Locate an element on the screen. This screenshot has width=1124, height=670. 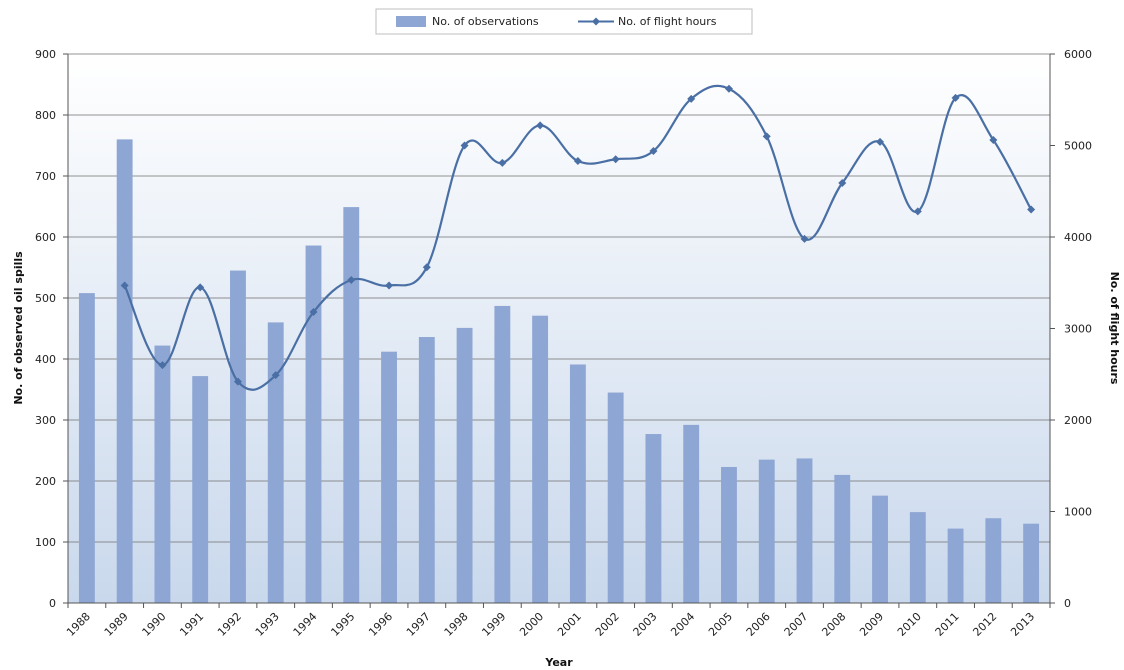
x-axis-title: Year is located at coordinates (558, 662).